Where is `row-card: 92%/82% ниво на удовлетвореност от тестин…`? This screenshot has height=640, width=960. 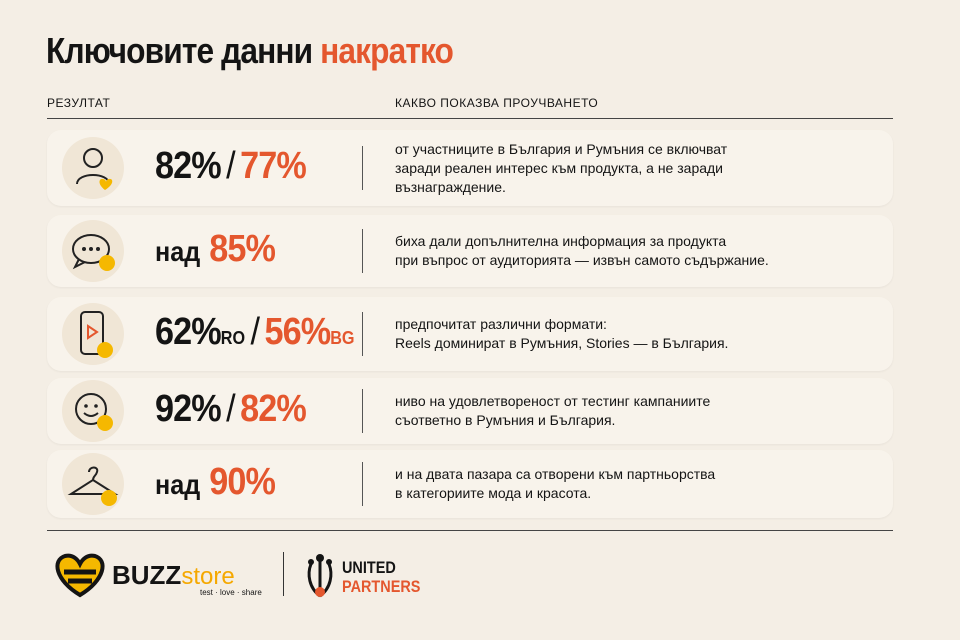
row-card: 92%/82% ниво на удовлетвореност от тестин… is located at coordinates (470, 411).